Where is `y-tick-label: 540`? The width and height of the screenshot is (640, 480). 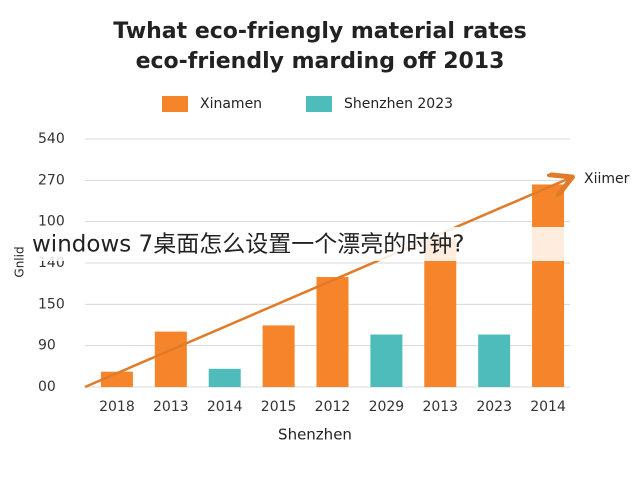
y-tick-label: 540 is located at coordinates (51, 139).